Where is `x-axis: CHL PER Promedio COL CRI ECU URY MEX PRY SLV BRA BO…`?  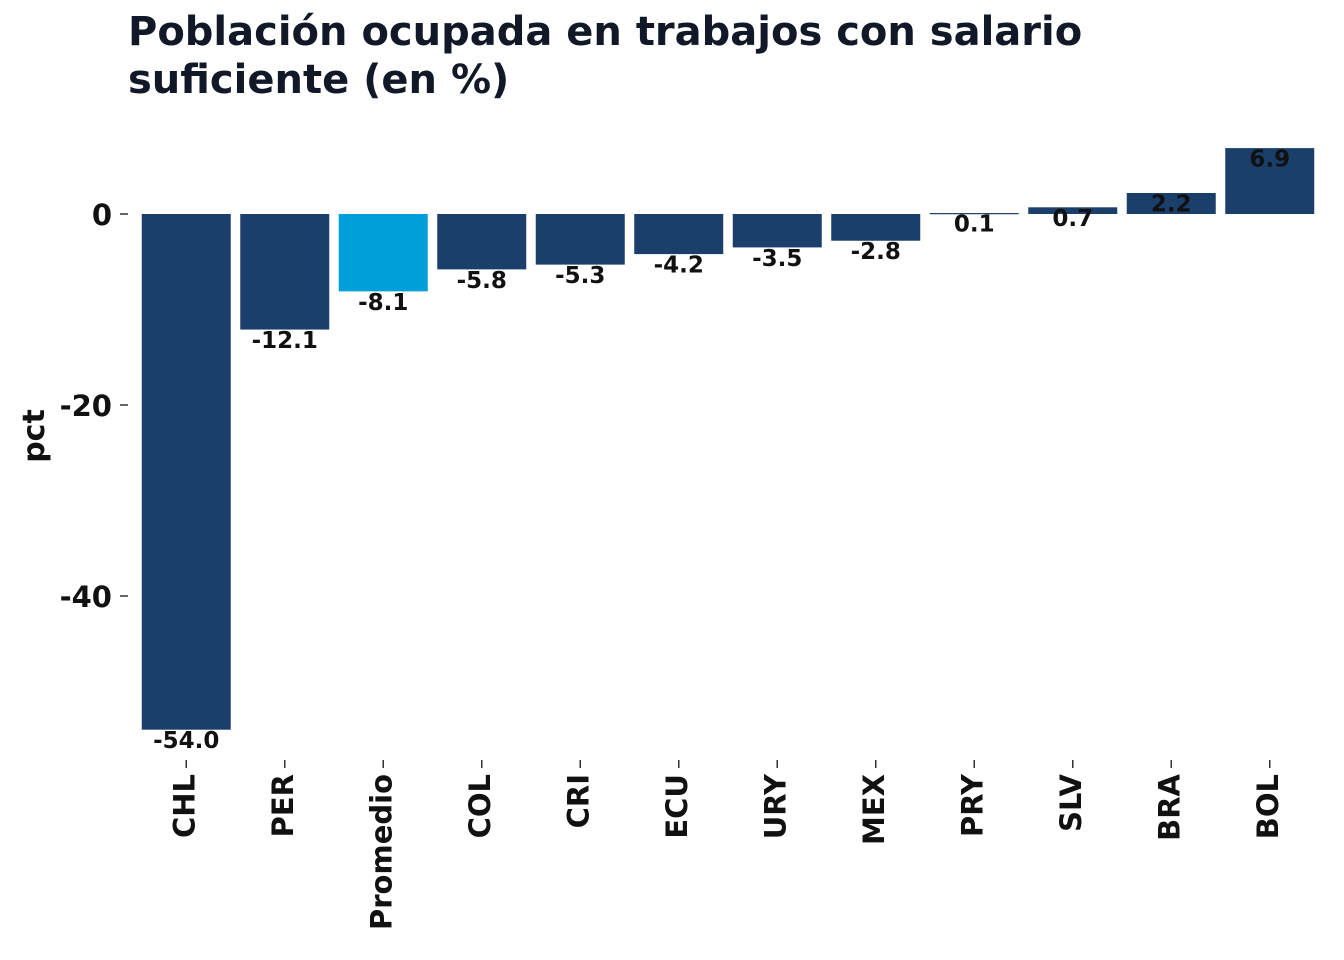
x-axis: CHL PER Promedio COL CRI ECU URY MEX PRY SLV BRA BO… is located at coordinates (726, 845).